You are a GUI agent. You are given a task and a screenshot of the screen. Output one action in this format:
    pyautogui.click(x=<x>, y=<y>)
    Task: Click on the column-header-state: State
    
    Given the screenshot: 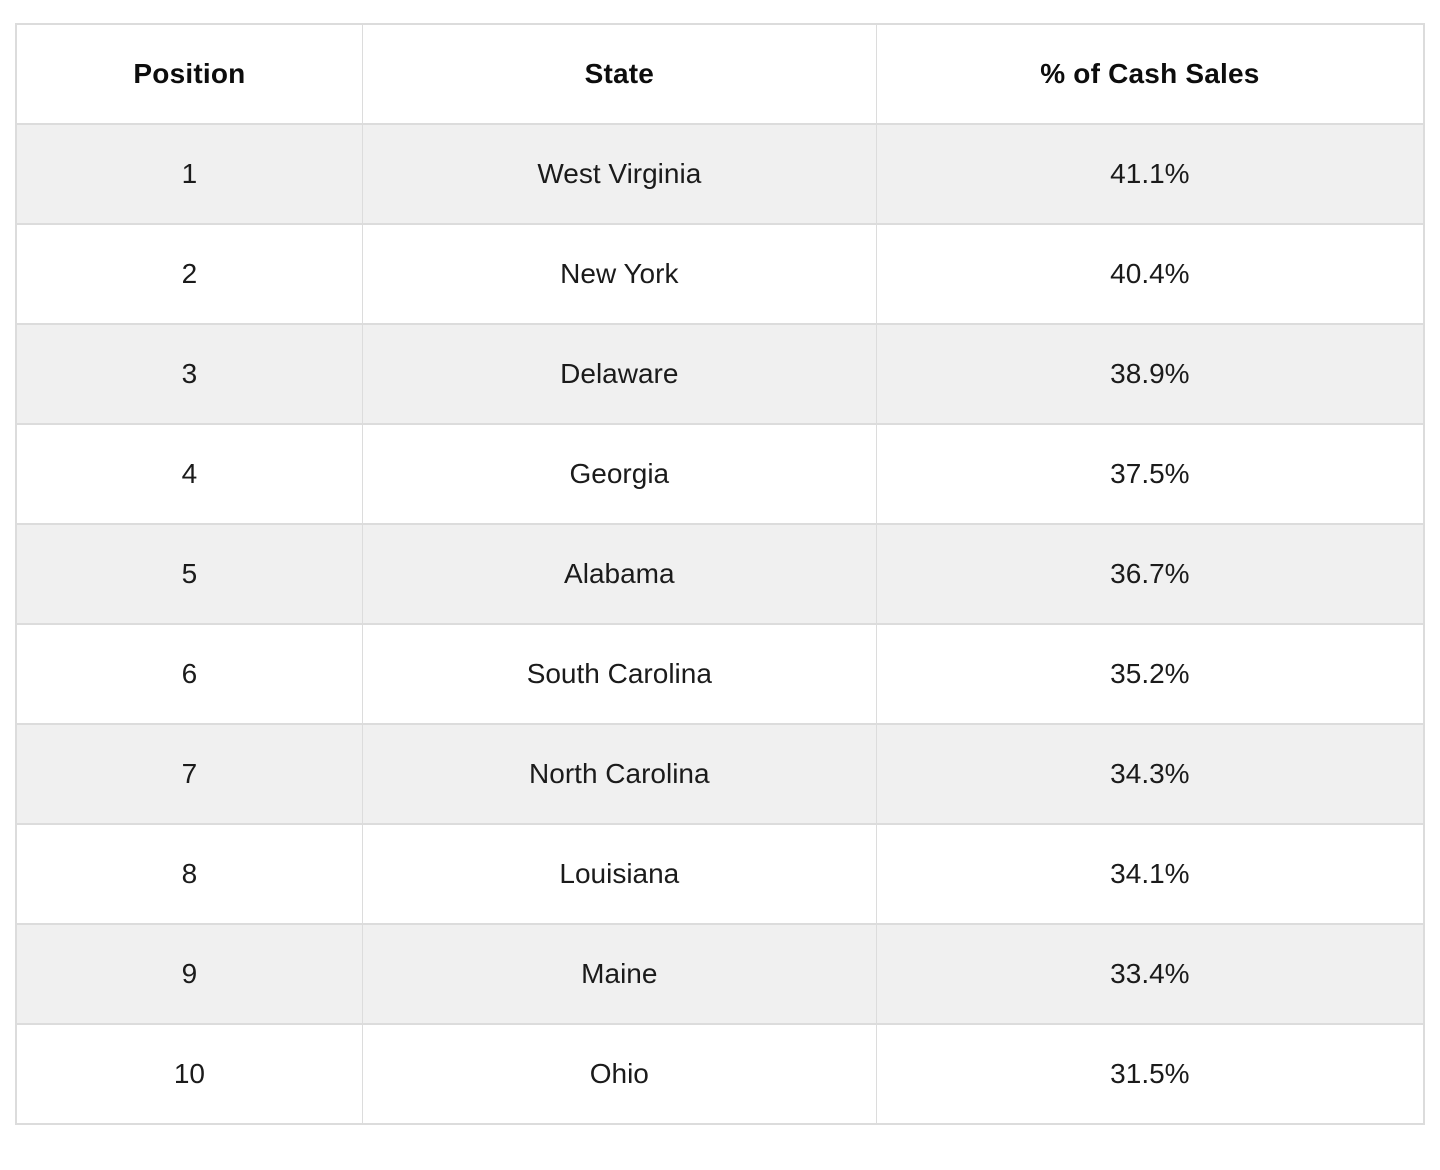 What is the action you would take?
    pyautogui.click(x=619, y=74)
    